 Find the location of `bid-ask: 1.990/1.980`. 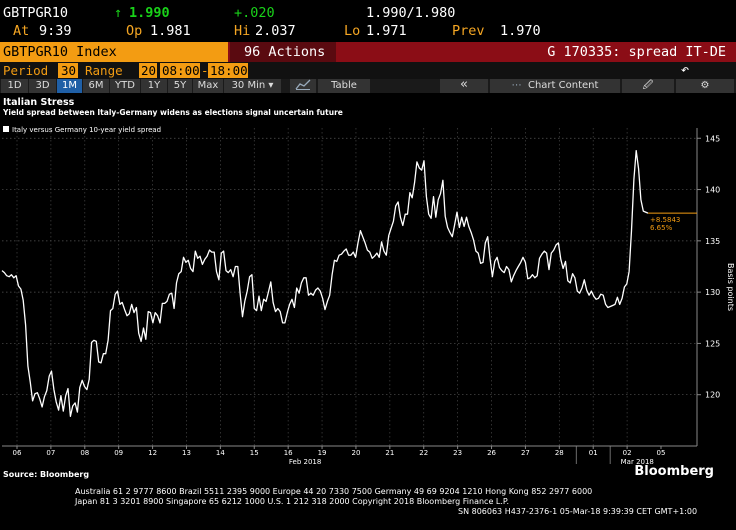

bid-ask: 1.990/1.980 is located at coordinates (411, 13).